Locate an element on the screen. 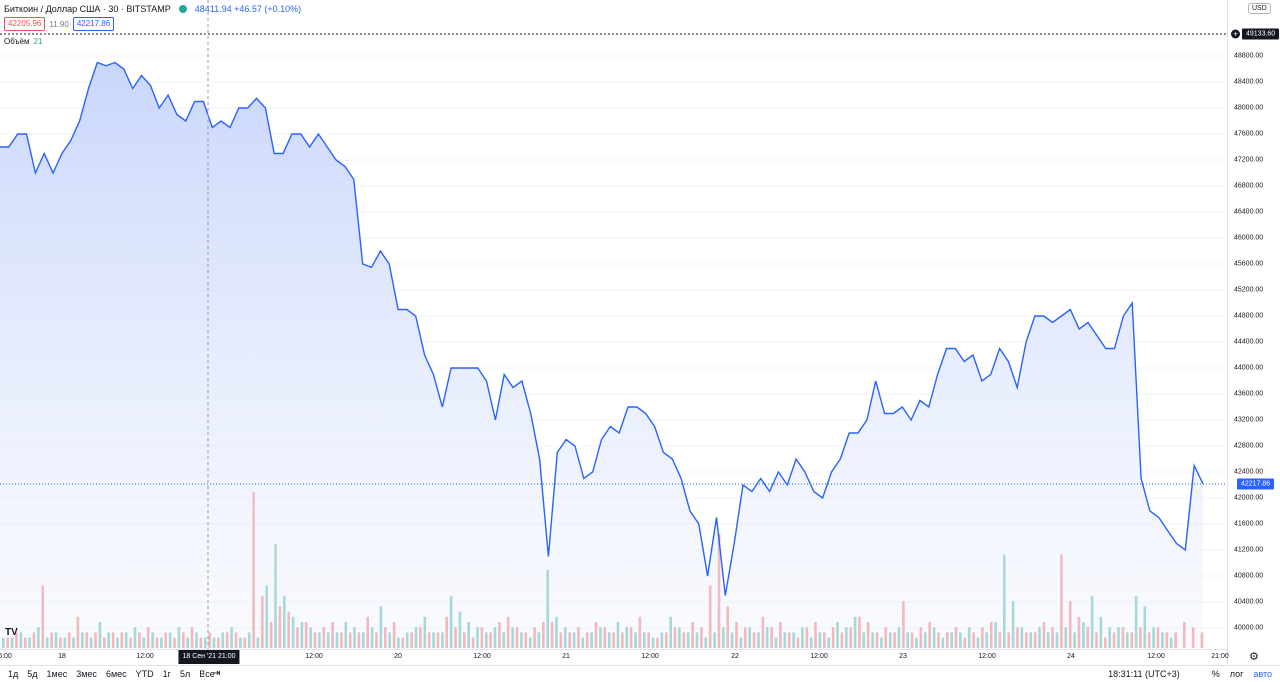 Image resolution: width=1280 pixels, height=682 pixels. spread-value: 11.90 is located at coordinates (59, 24).